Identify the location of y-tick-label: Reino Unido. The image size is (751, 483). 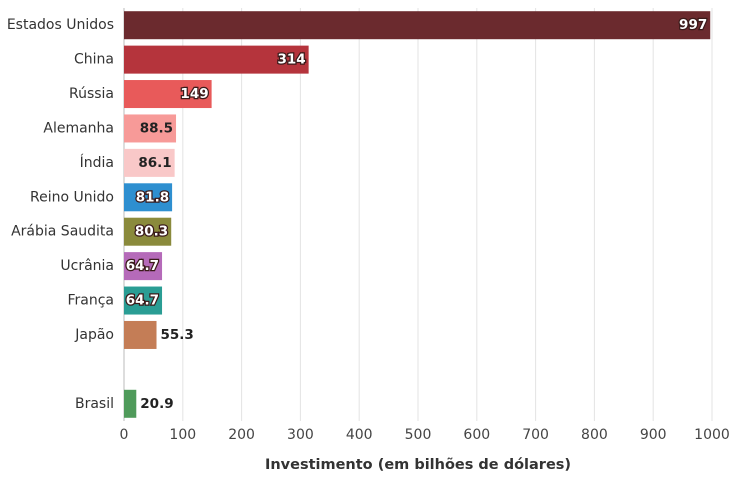
(72, 197).